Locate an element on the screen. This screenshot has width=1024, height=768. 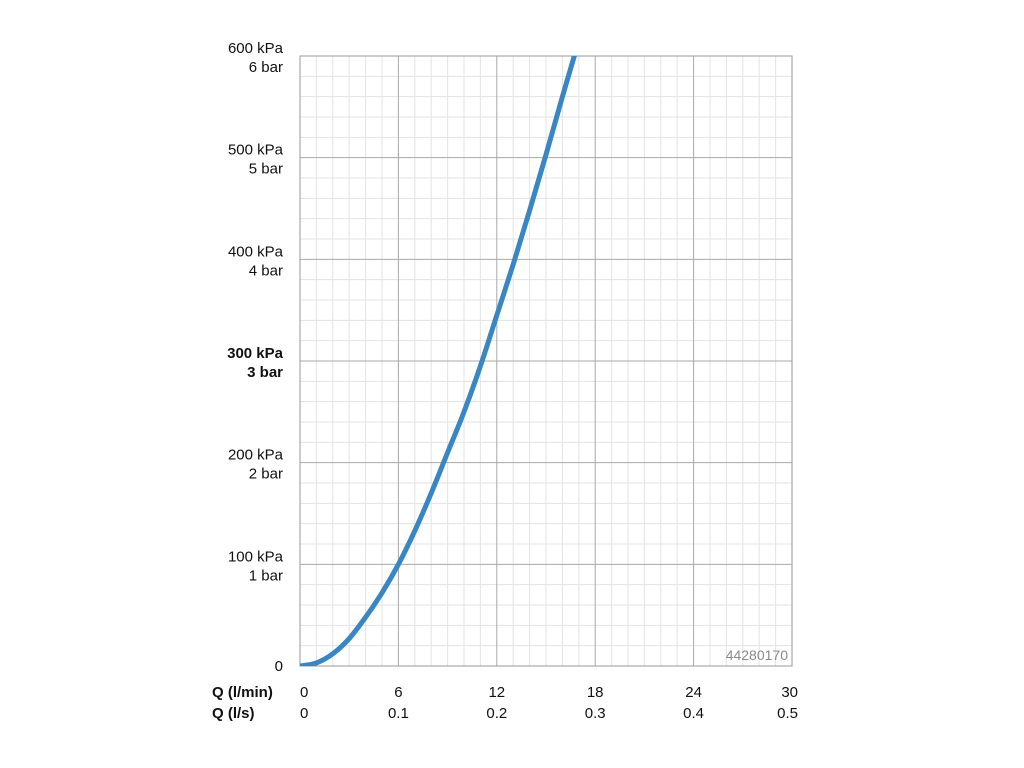
x-tick-label-row2: 0.4 is located at coordinates (693, 713).